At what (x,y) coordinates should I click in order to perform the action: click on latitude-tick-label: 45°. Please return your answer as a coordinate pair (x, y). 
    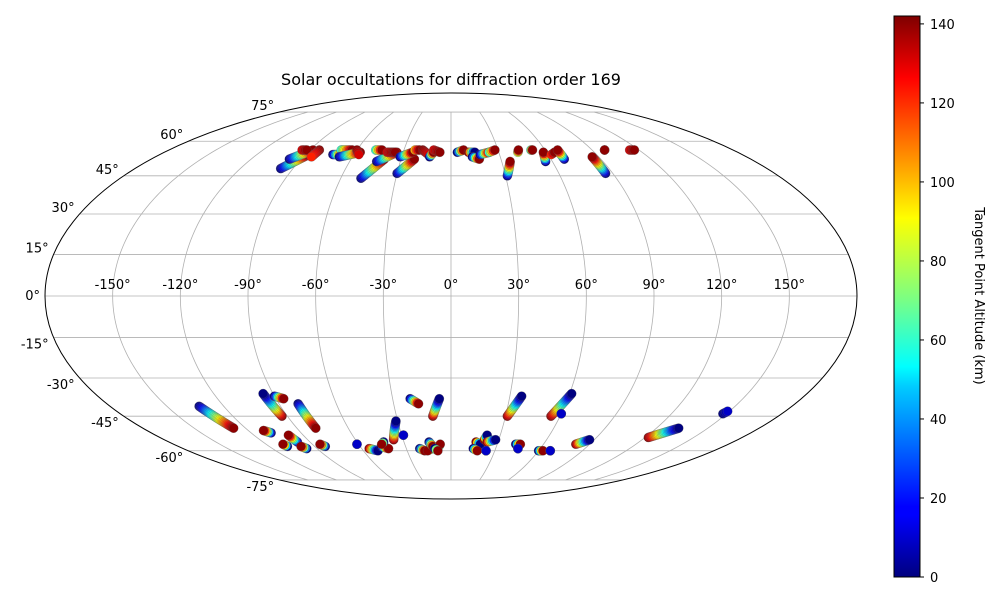
    Looking at the image, I should click on (107, 170).